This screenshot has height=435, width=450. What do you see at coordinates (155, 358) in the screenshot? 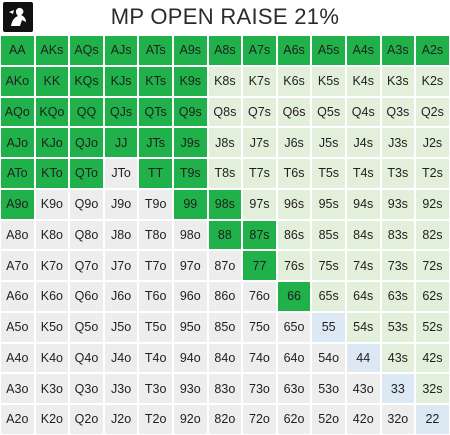
I see `hand-cell-T4o: T4o` at bounding box center [155, 358].